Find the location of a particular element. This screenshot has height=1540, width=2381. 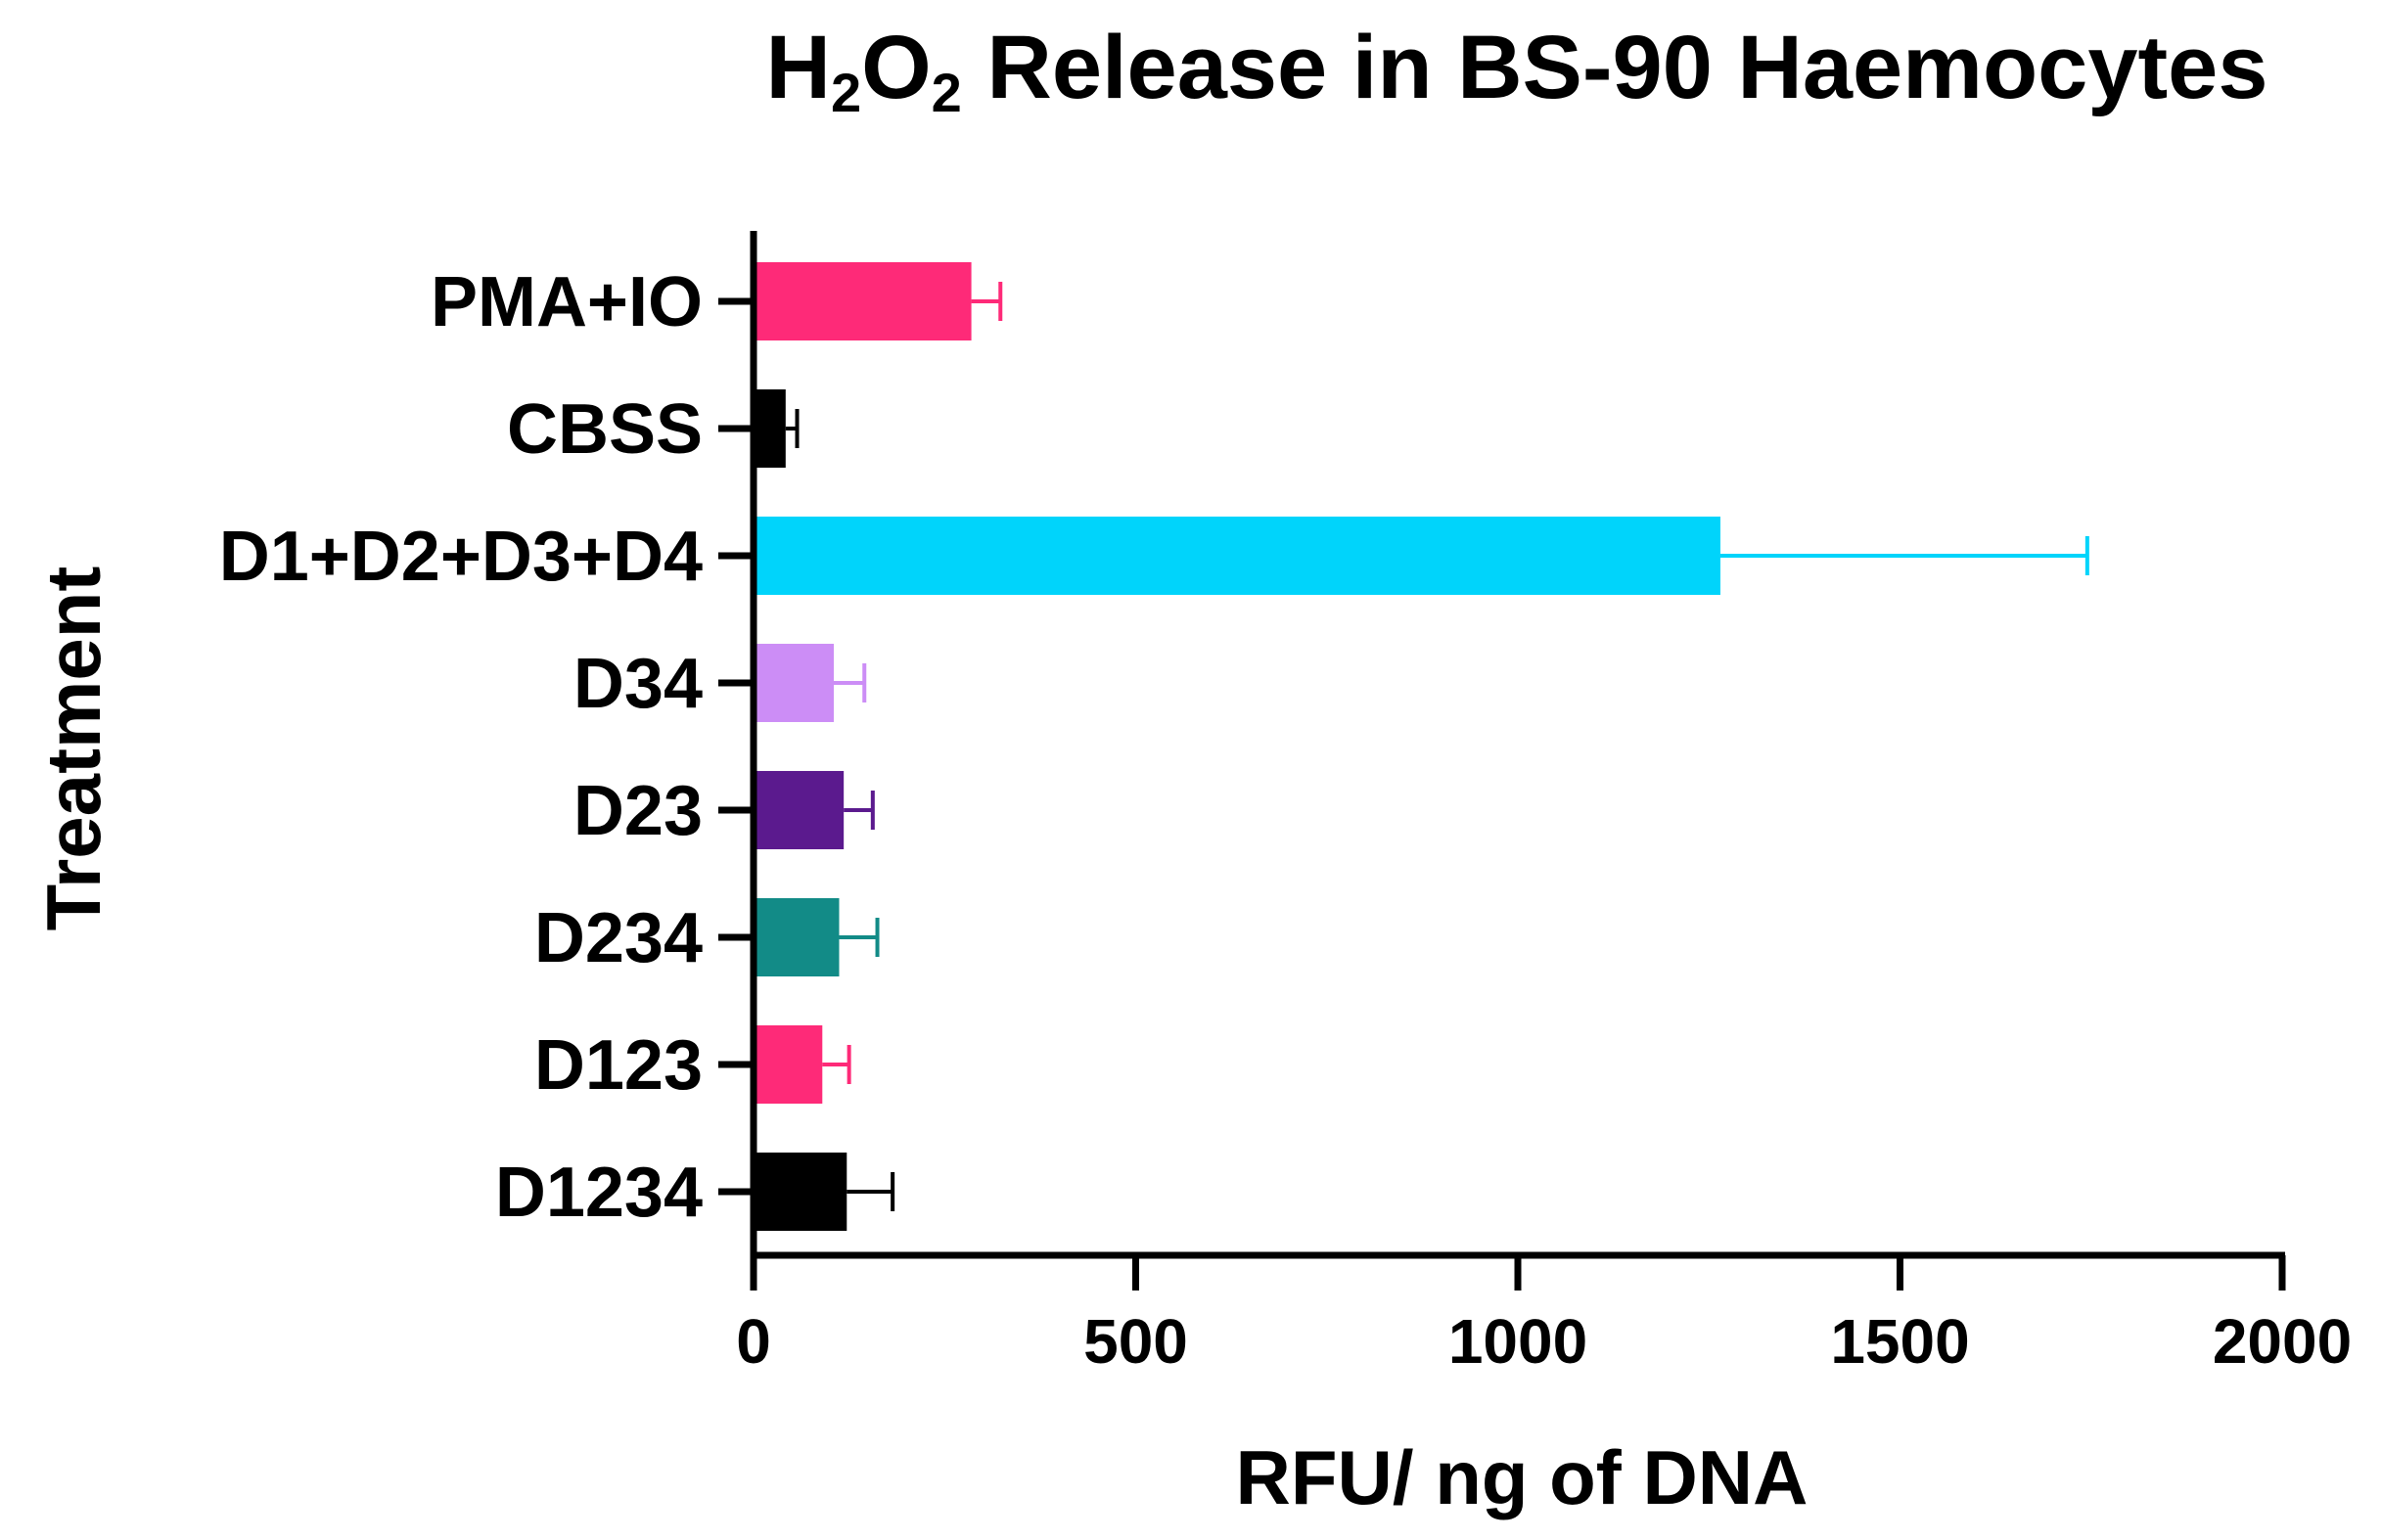

x-tick-label: 1000 is located at coordinates (1517, 1341).